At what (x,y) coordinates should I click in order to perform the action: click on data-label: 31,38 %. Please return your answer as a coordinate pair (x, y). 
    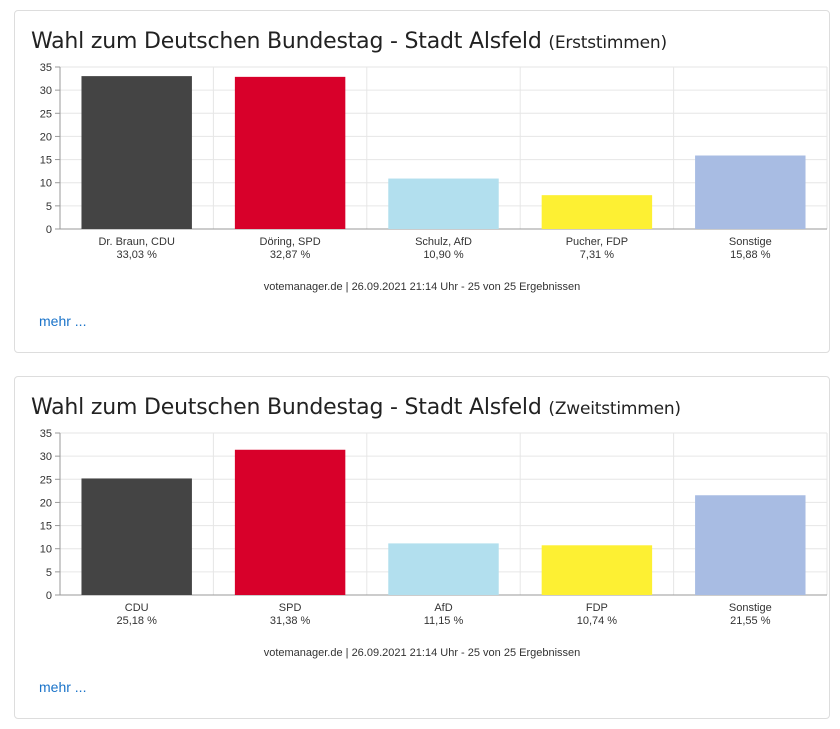
    Looking at the image, I should click on (290, 621).